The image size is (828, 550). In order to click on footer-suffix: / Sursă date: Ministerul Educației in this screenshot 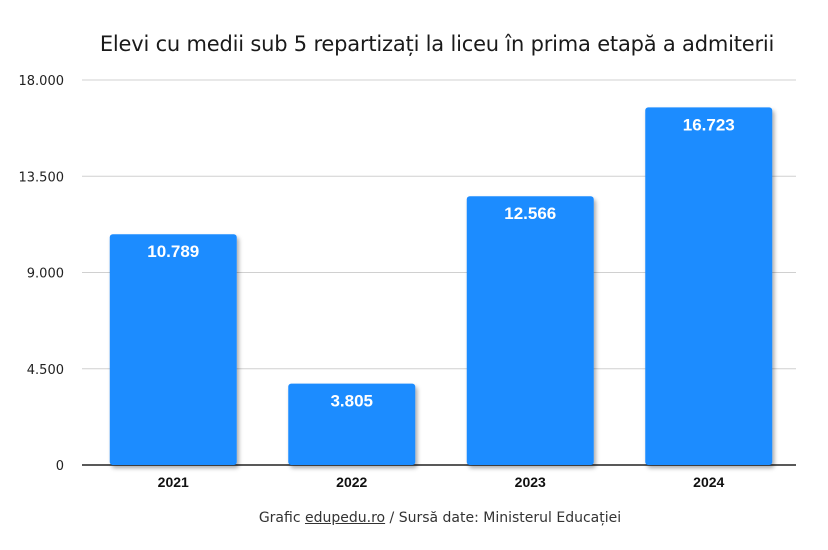, I will do `click(503, 518)`.